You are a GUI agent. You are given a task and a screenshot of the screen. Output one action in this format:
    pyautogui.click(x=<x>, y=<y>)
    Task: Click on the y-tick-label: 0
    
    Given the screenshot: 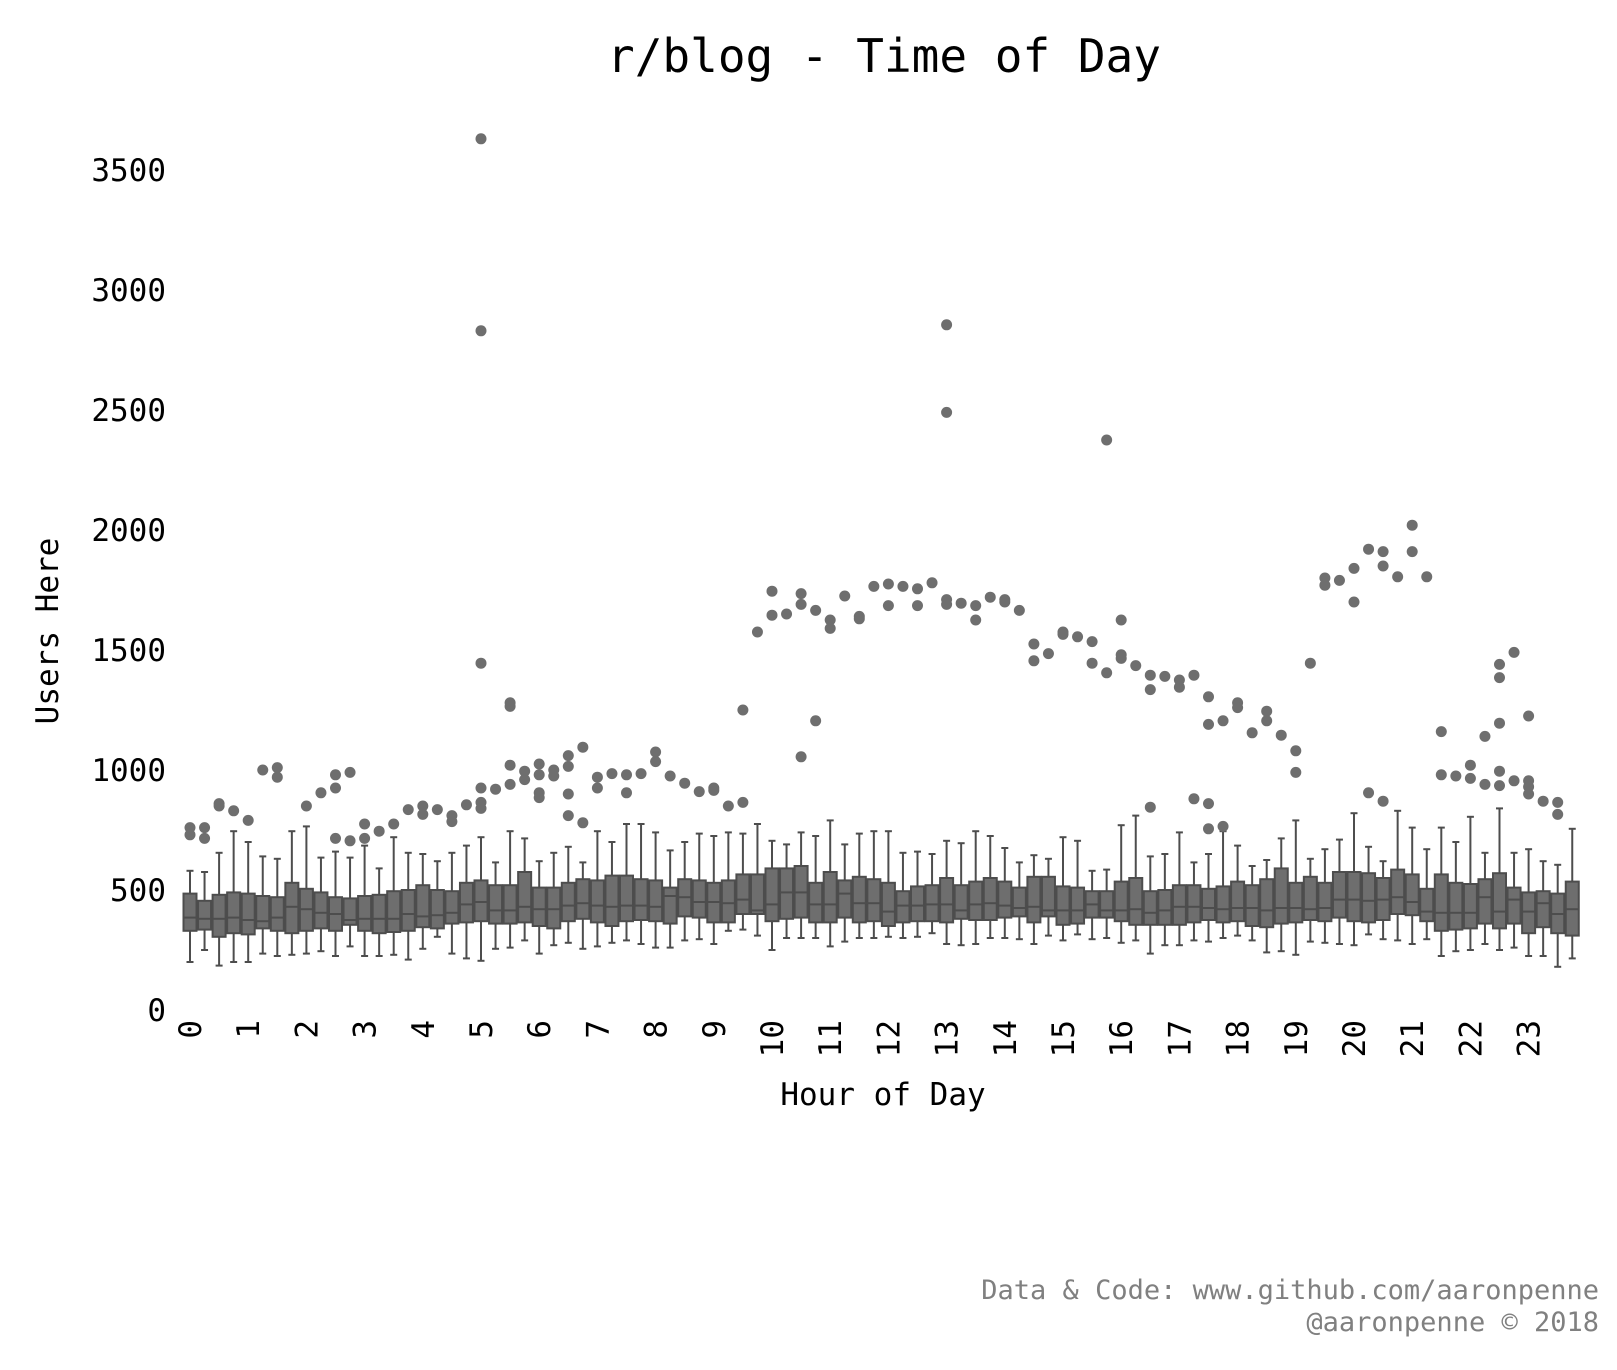 What is the action you would take?
    pyautogui.click(x=156, y=1011)
    